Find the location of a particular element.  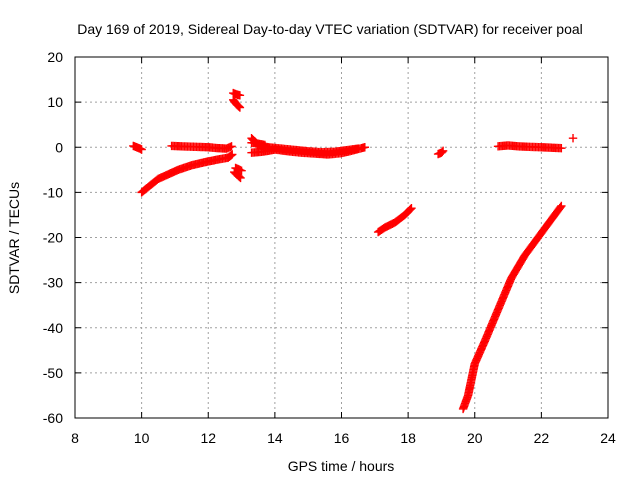

y-tick-label: -20 is located at coordinates (53, 238).